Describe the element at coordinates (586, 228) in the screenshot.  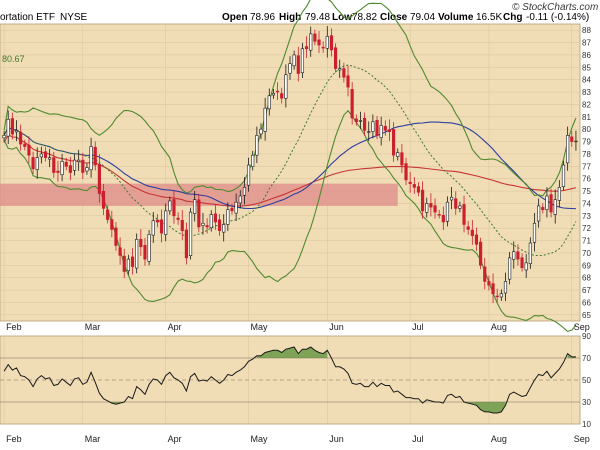
I see `price-tick-label: 72` at that location.